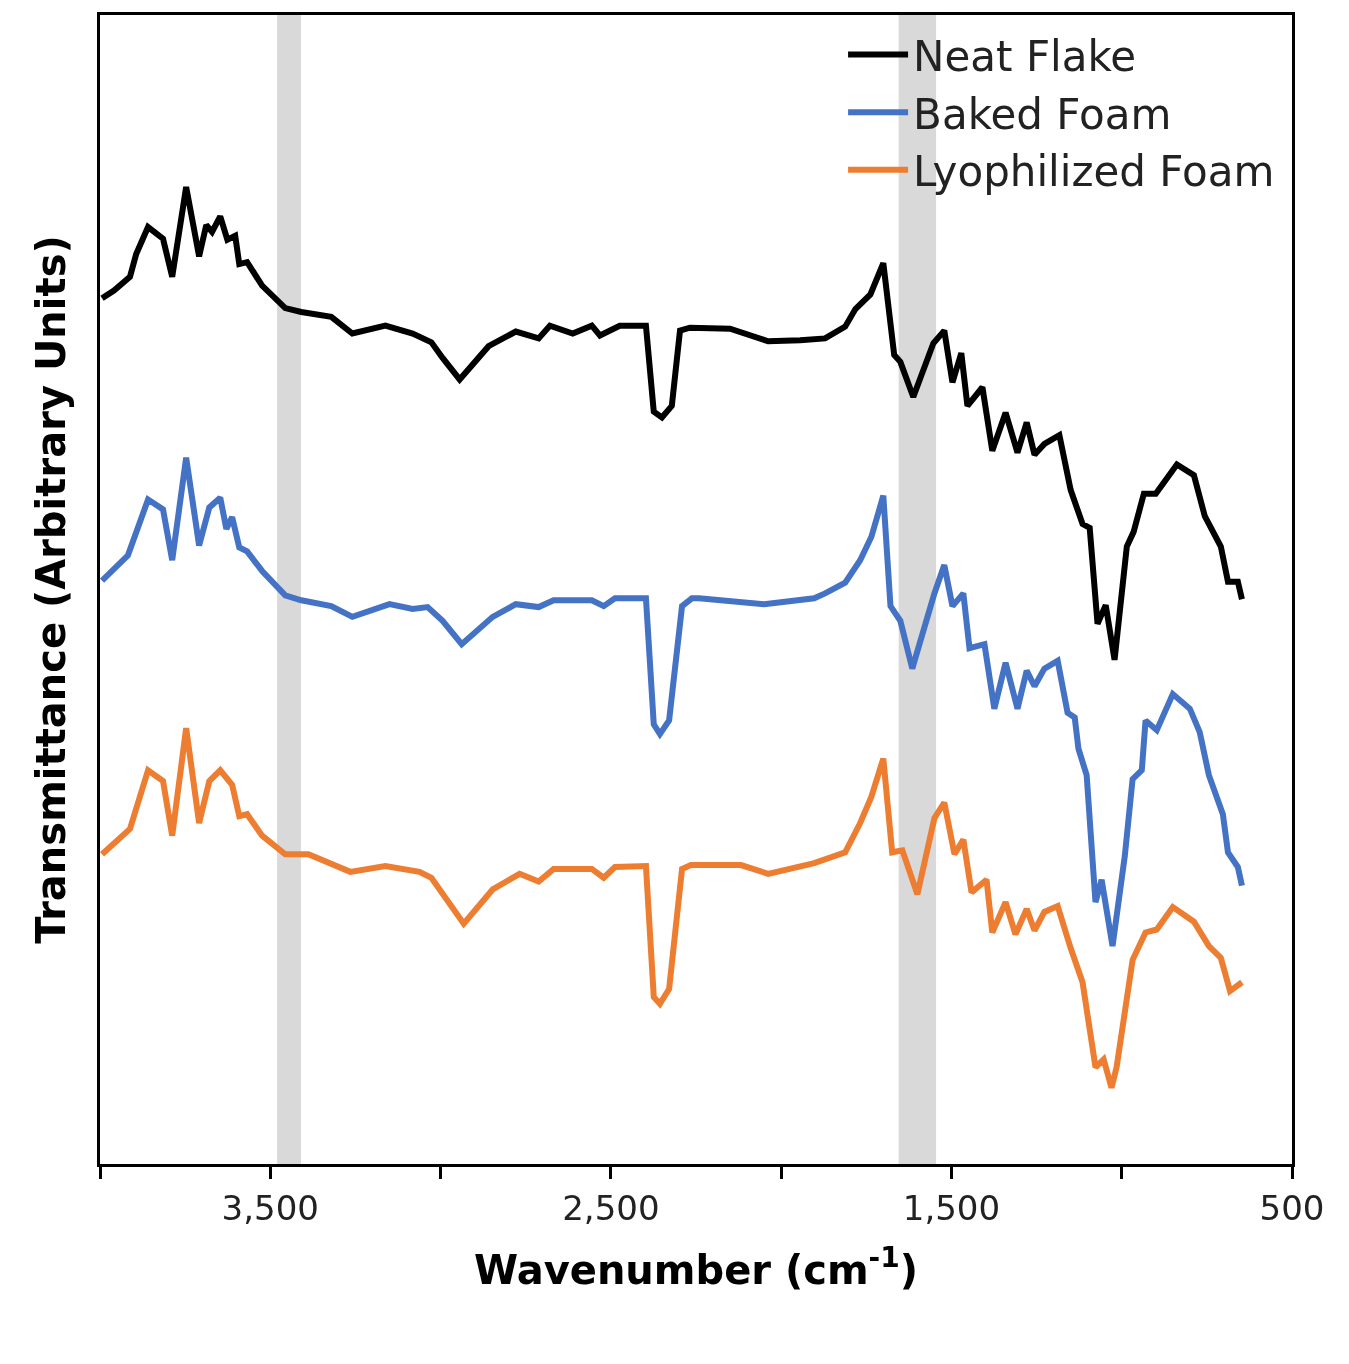 This screenshot has height=1364, width=1349. Describe the element at coordinates (1094, 172) in the screenshot. I see `legend-label: Lyophilized Foam` at that location.